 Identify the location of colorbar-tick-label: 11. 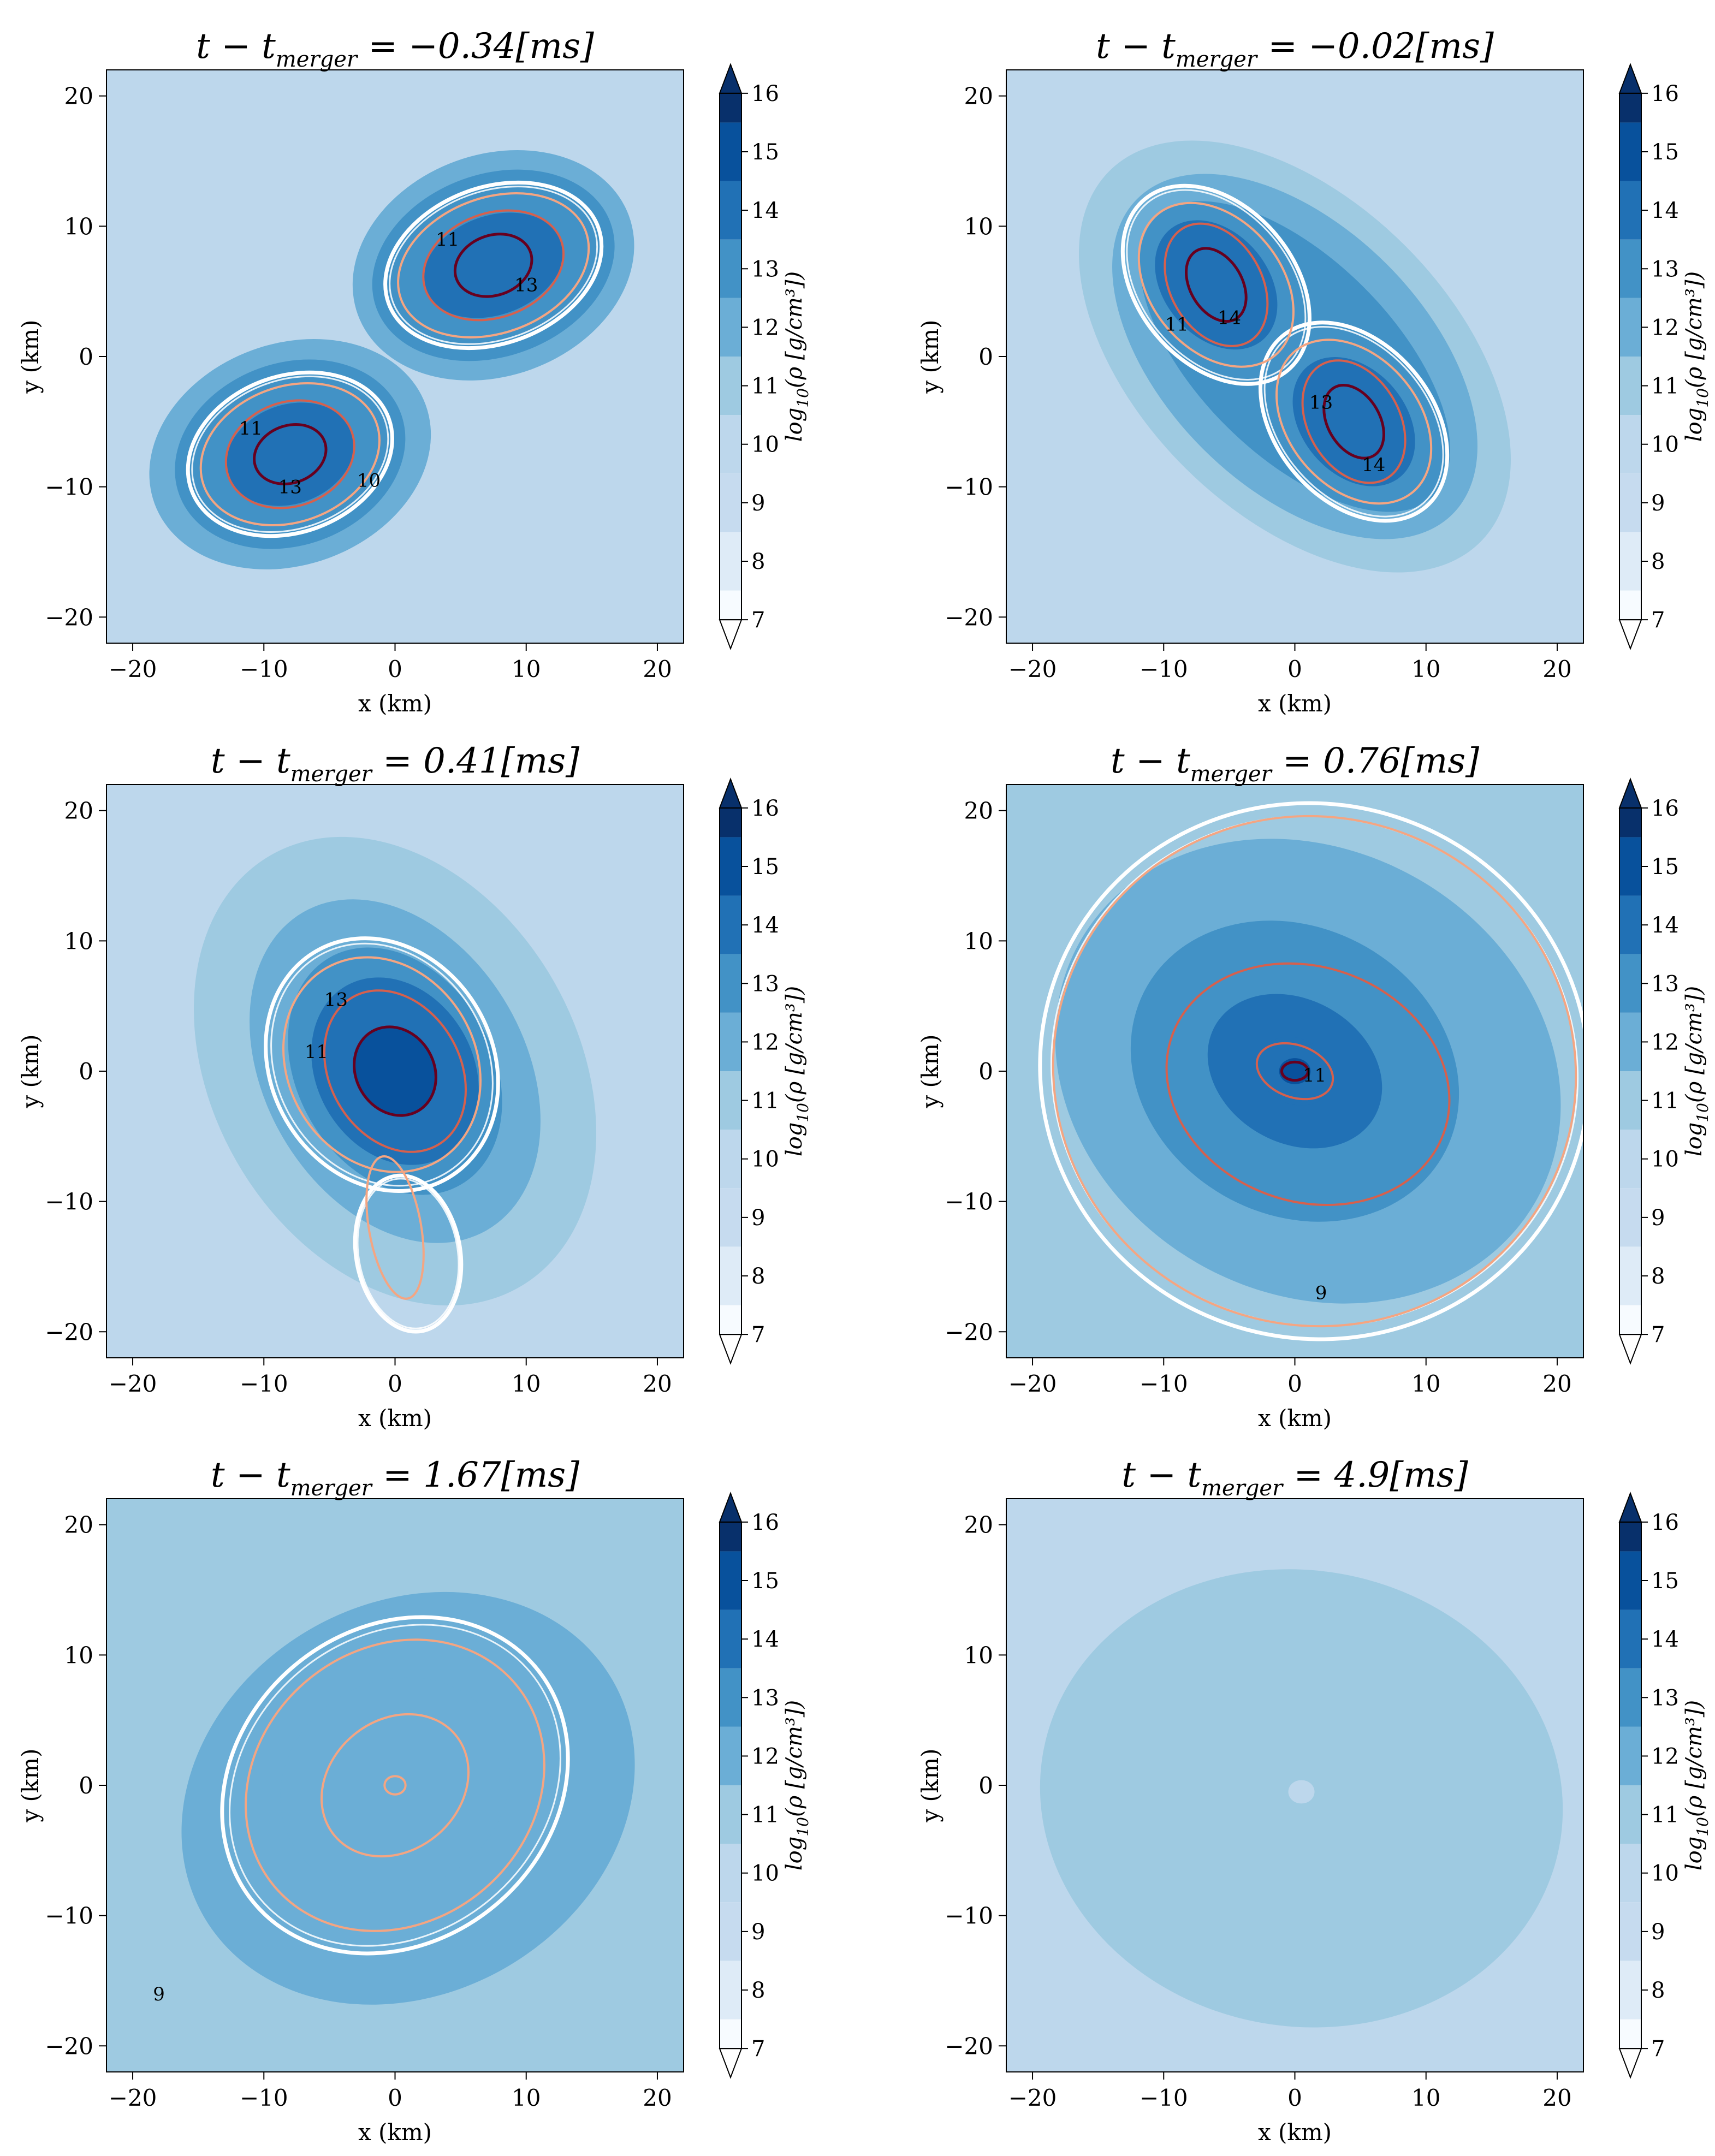
(1665, 386).